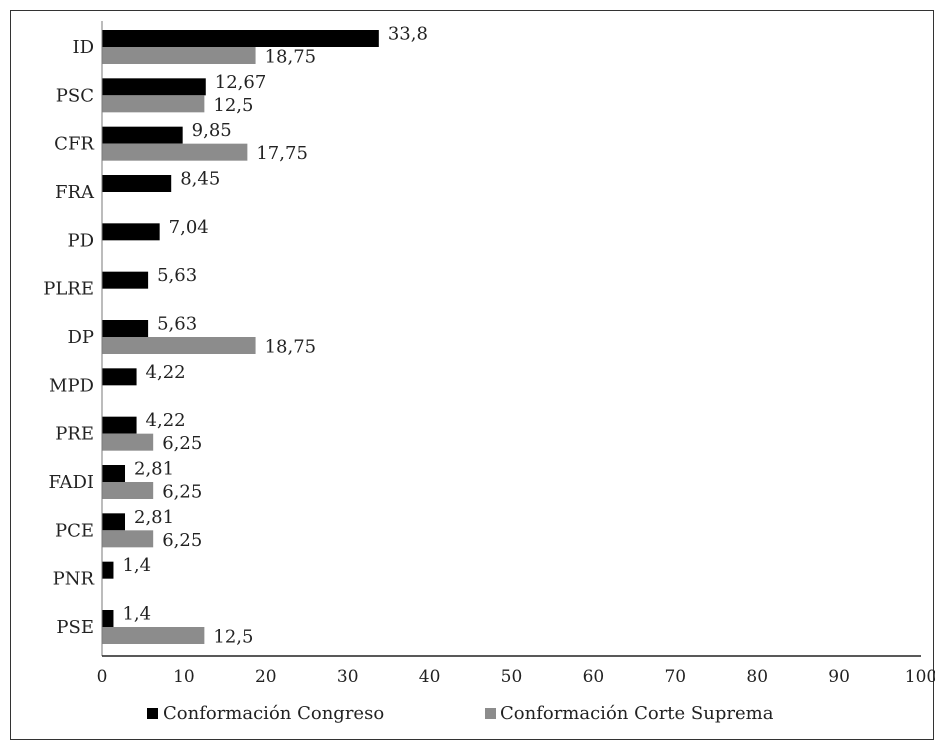 Image resolution: width=945 pixels, height=751 pixels. I want to click on congreso-bar-dp, so click(125, 328).